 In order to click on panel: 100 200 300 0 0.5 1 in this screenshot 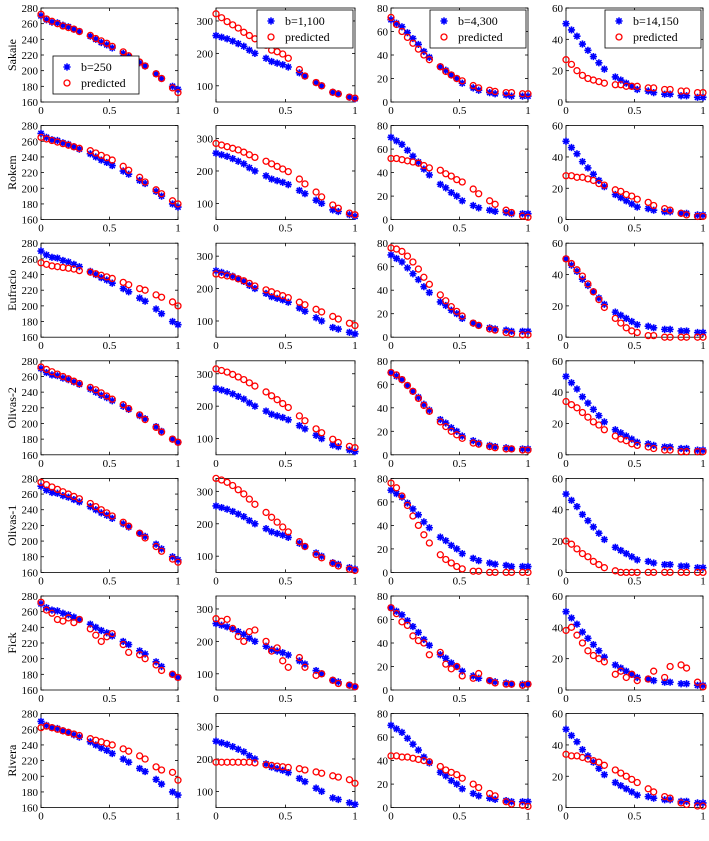, I will do `click(278, 768)`.